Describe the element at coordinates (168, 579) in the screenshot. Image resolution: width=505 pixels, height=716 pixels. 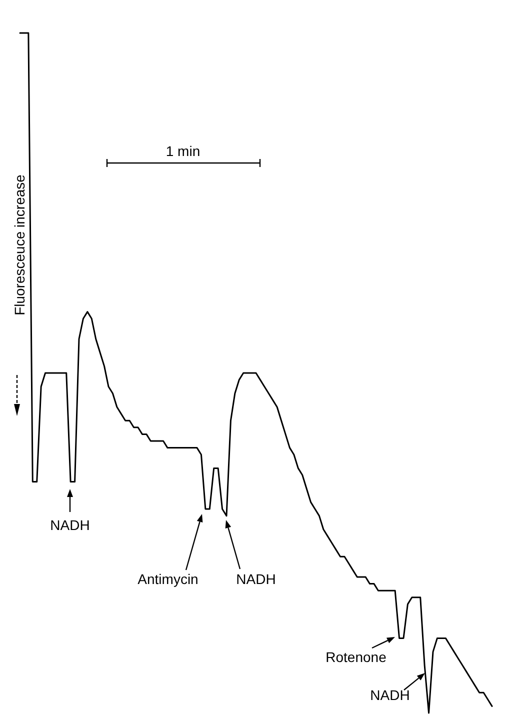
I see `annotation: Antimycin` at that location.